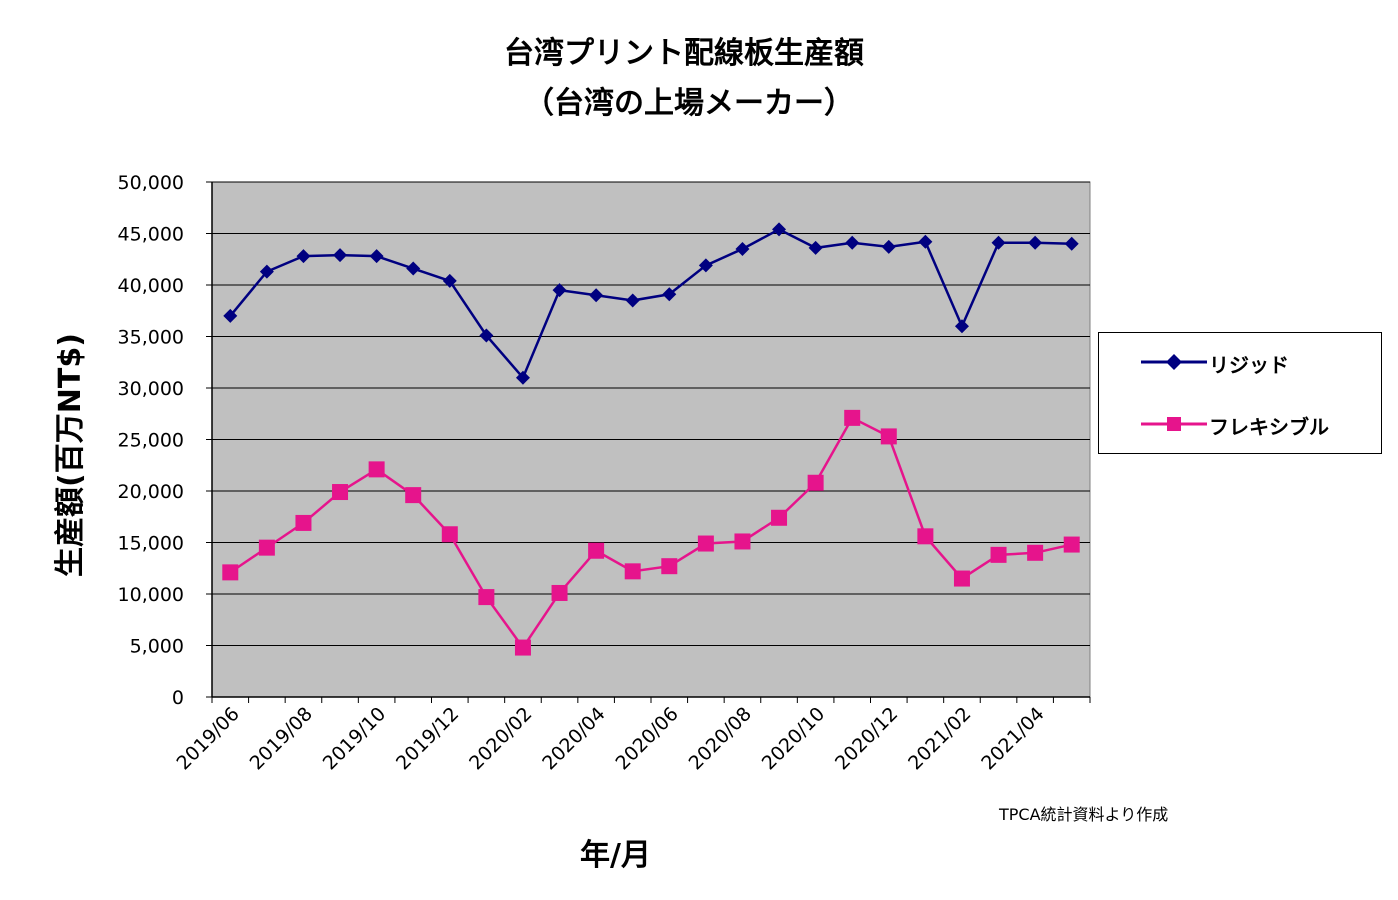  I want to click on source-note: TPCA統計資料より作成, so click(1084, 814).